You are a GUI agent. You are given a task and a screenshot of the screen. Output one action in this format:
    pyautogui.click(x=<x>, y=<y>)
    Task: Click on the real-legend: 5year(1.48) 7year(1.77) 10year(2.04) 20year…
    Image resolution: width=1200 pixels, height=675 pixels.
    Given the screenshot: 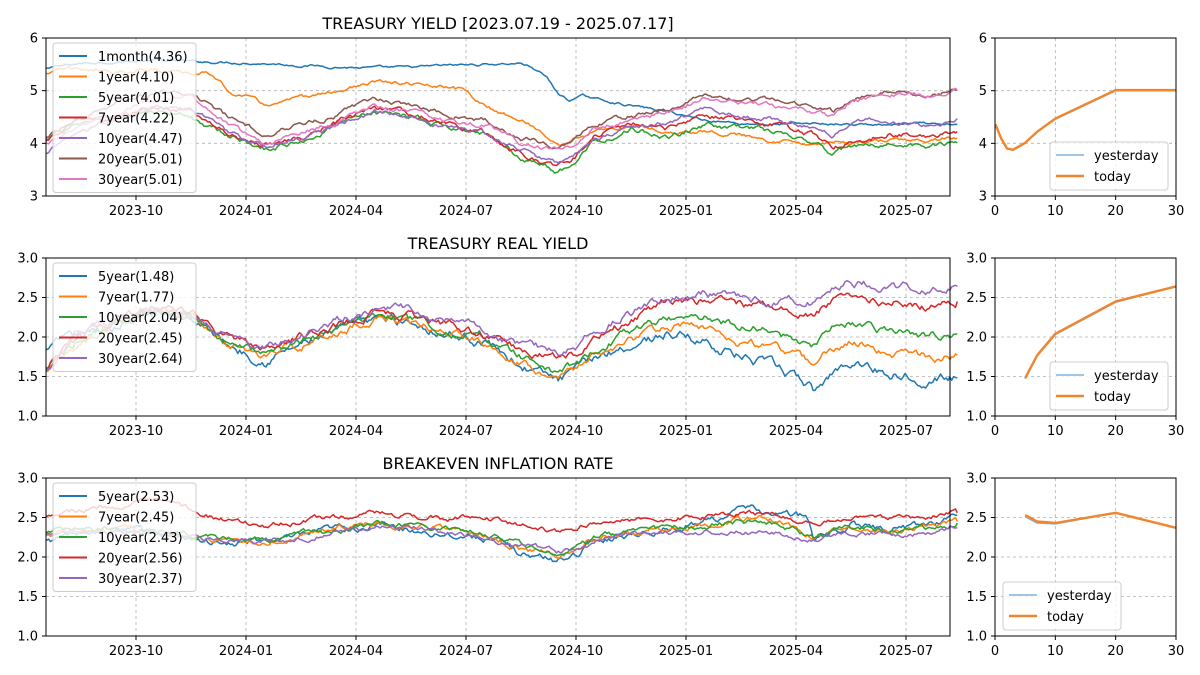 What is the action you would take?
    pyautogui.click(x=124, y=317)
    